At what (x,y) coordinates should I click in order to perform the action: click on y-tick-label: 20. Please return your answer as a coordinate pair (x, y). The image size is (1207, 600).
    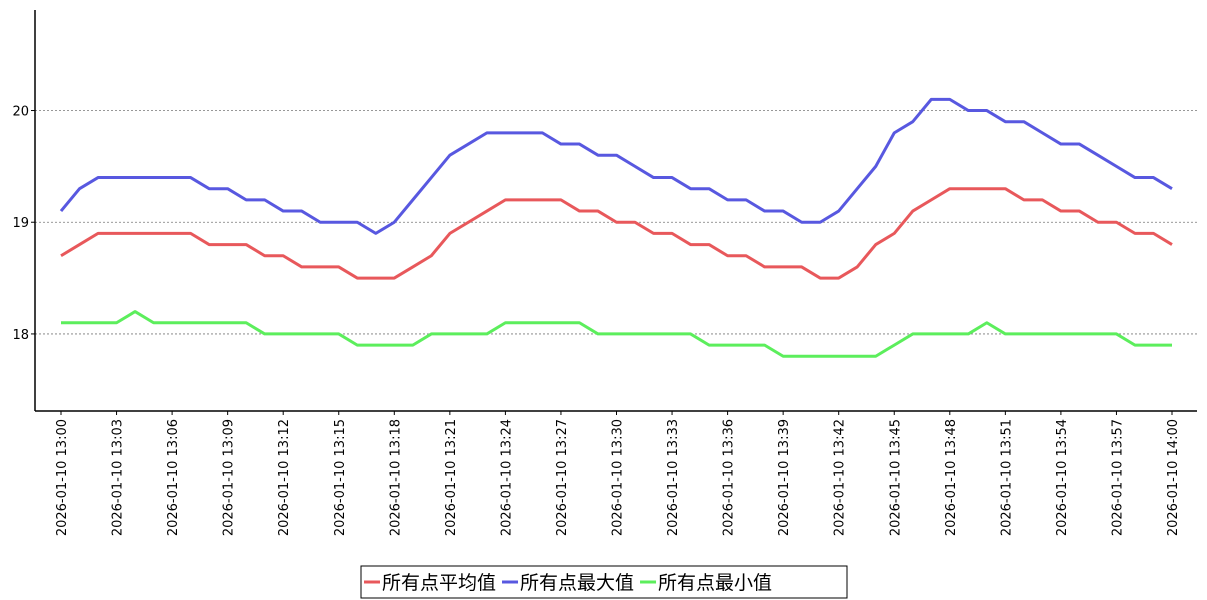
    Looking at the image, I should click on (20, 112).